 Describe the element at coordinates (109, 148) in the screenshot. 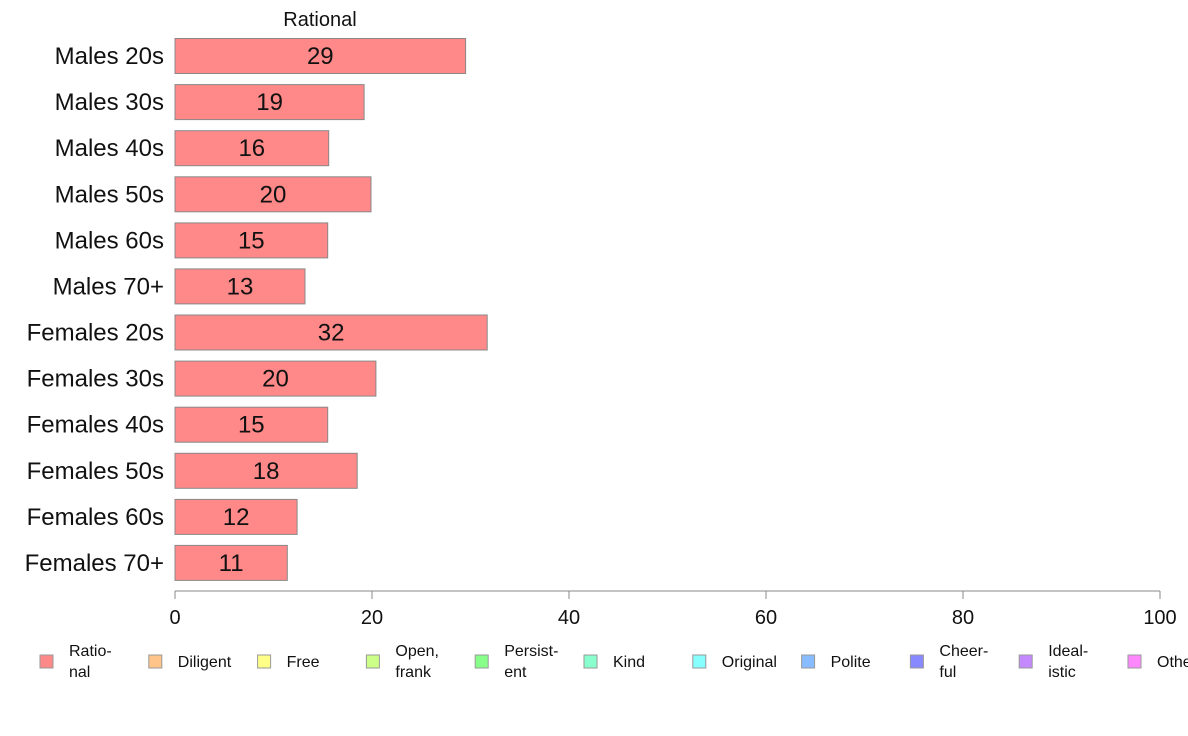

I see `category-label: Males 40s` at that location.